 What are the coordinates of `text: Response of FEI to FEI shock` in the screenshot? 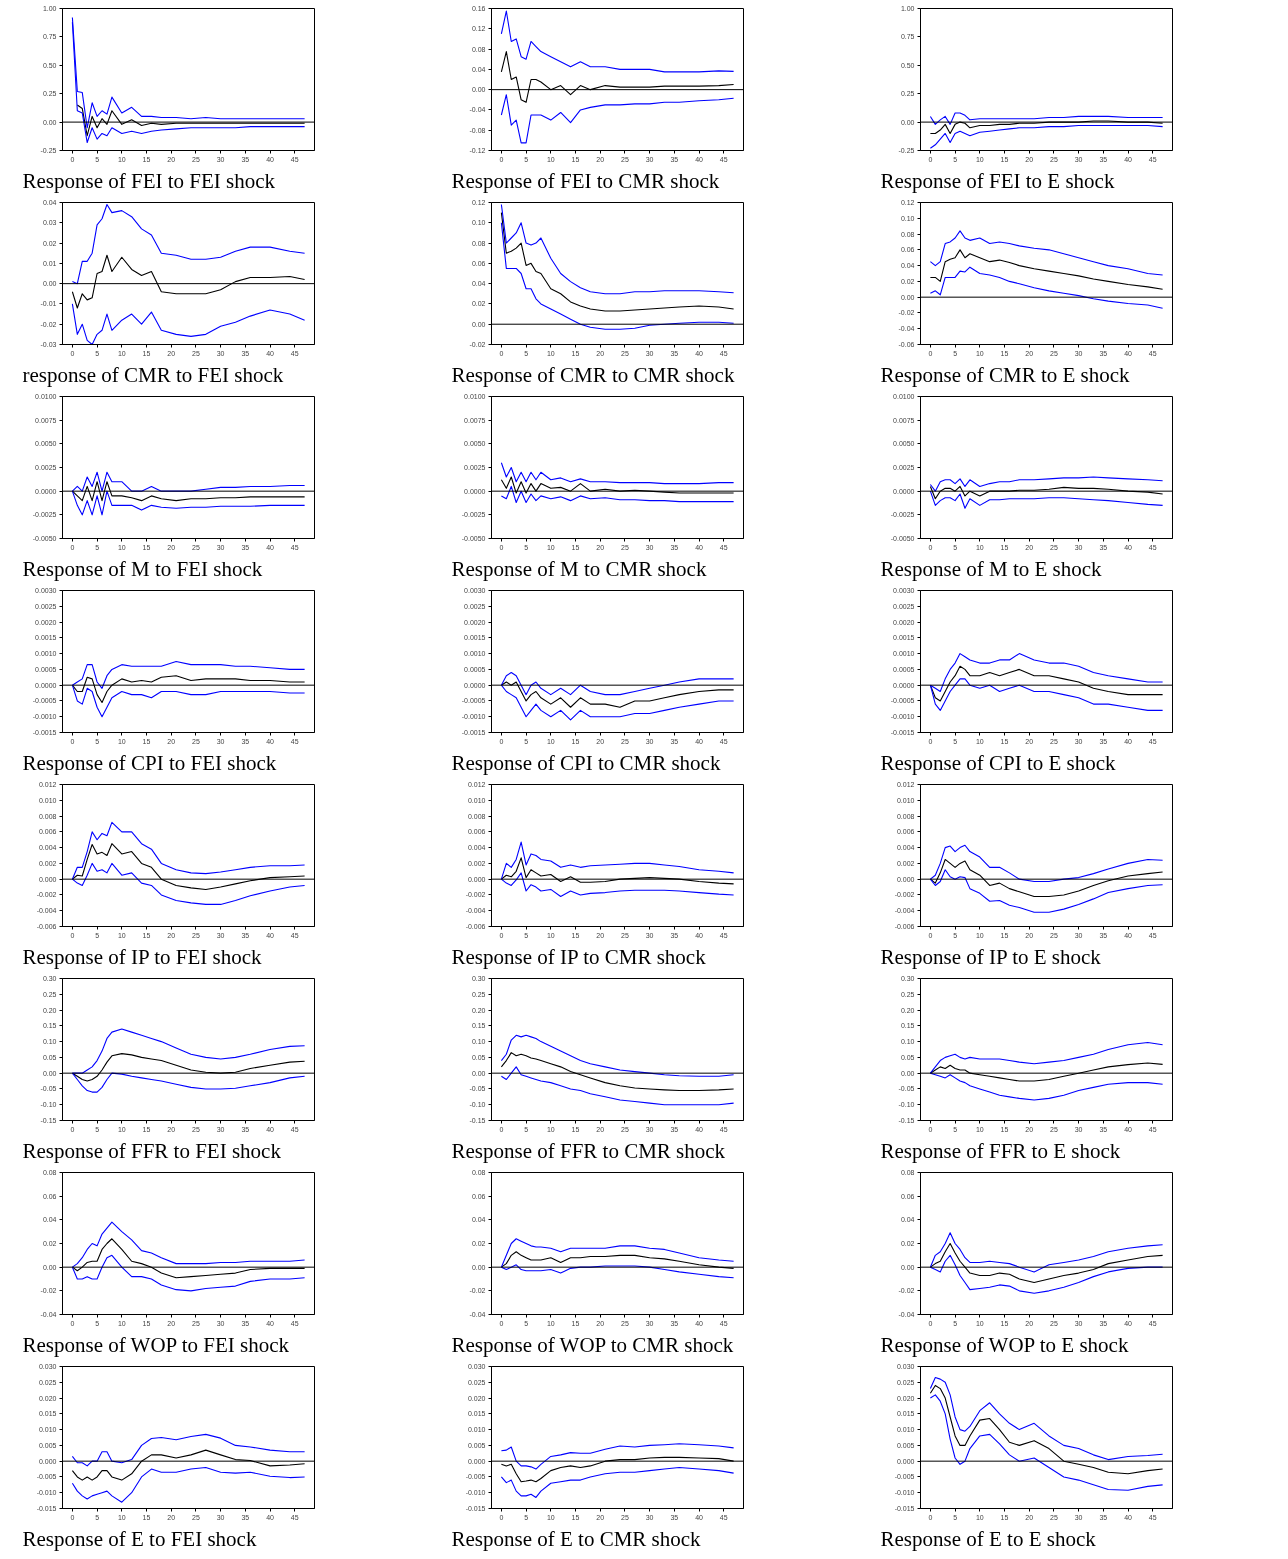 It's located at (149, 180).